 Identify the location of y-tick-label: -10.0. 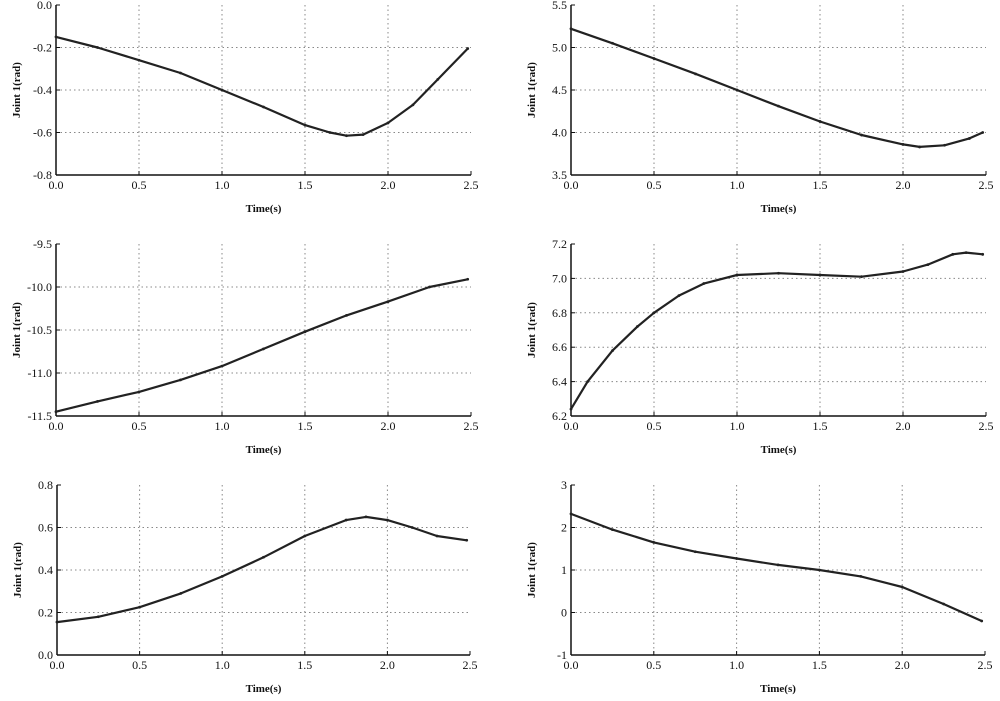
(39, 287).